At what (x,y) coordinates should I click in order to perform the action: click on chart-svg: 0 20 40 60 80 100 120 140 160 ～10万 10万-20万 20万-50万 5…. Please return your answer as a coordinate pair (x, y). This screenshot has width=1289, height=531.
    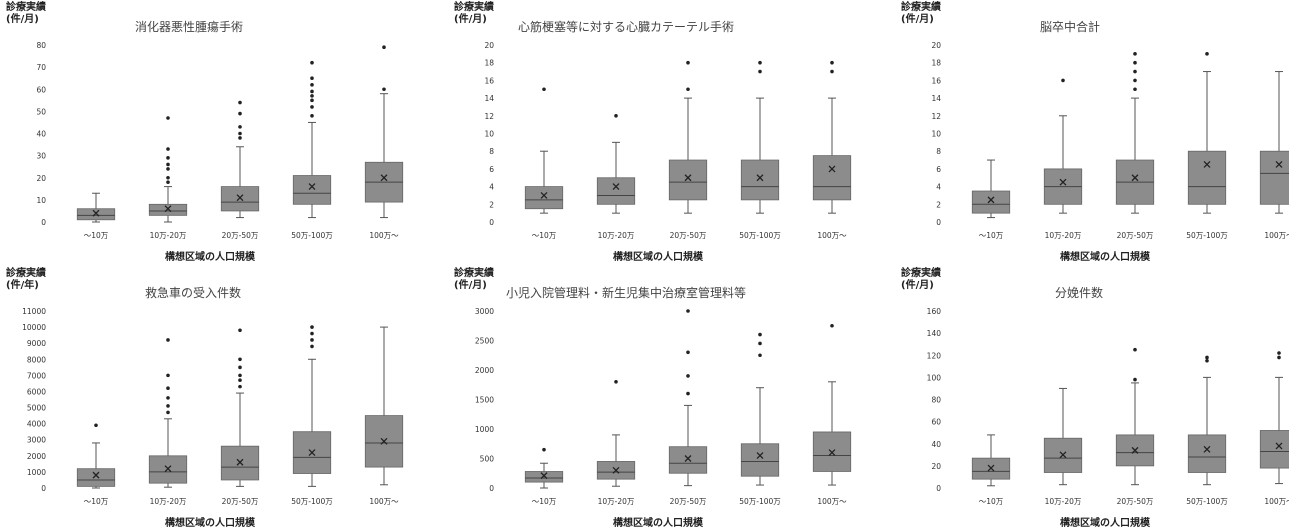
    Looking at the image, I should click on (1108, 406).